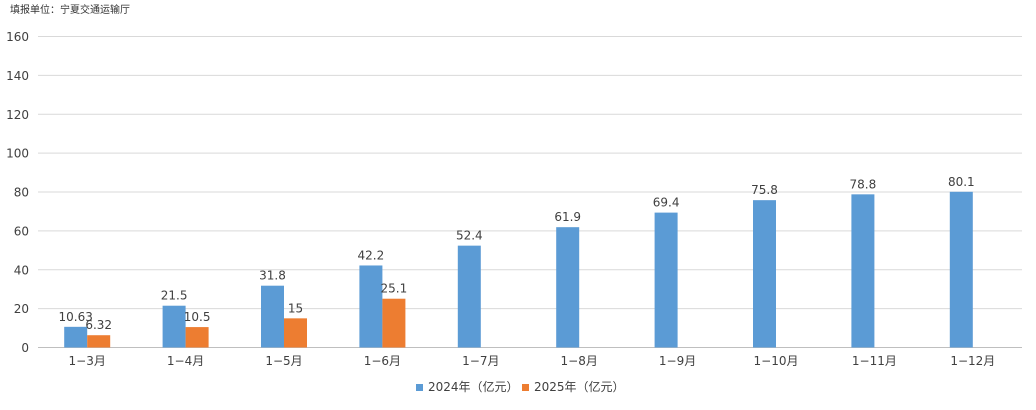 The width and height of the screenshot is (1036, 410). What do you see at coordinates (17, 115) in the screenshot?
I see `y-tick-label: 120` at bounding box center [17, 115].